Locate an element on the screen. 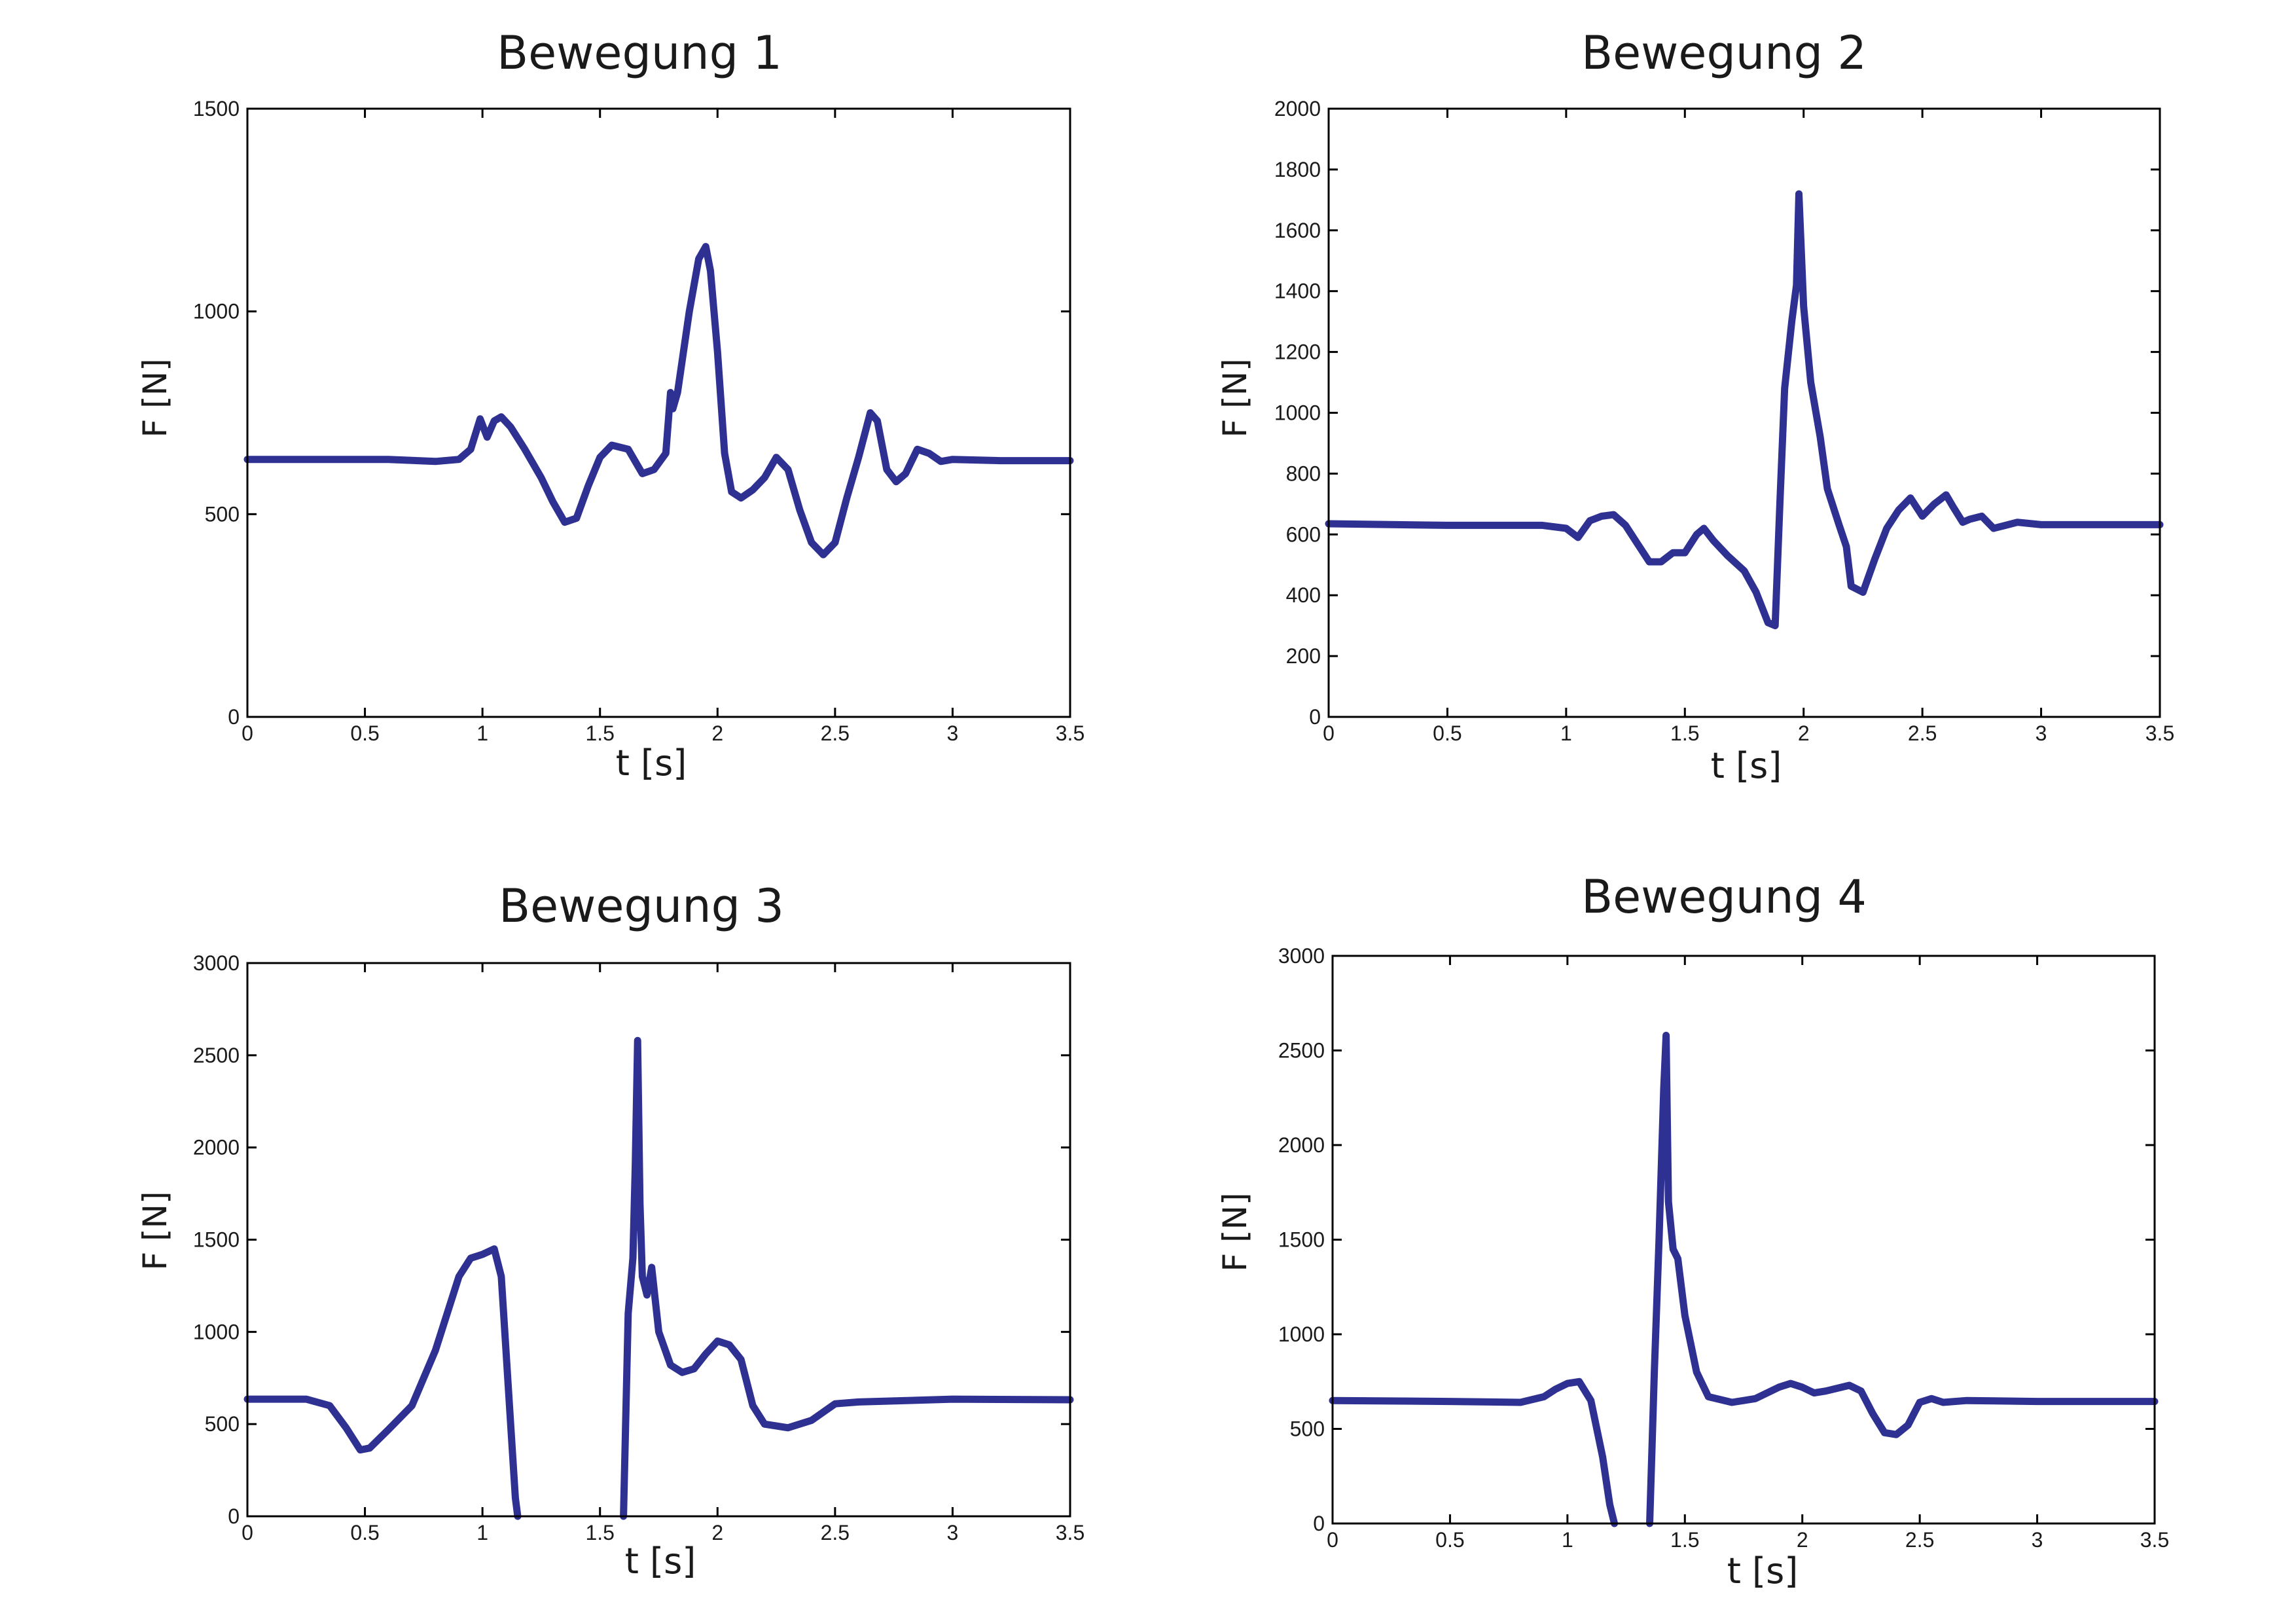  chart-title: Bewegung 3 is located at coordinates (641, 906).